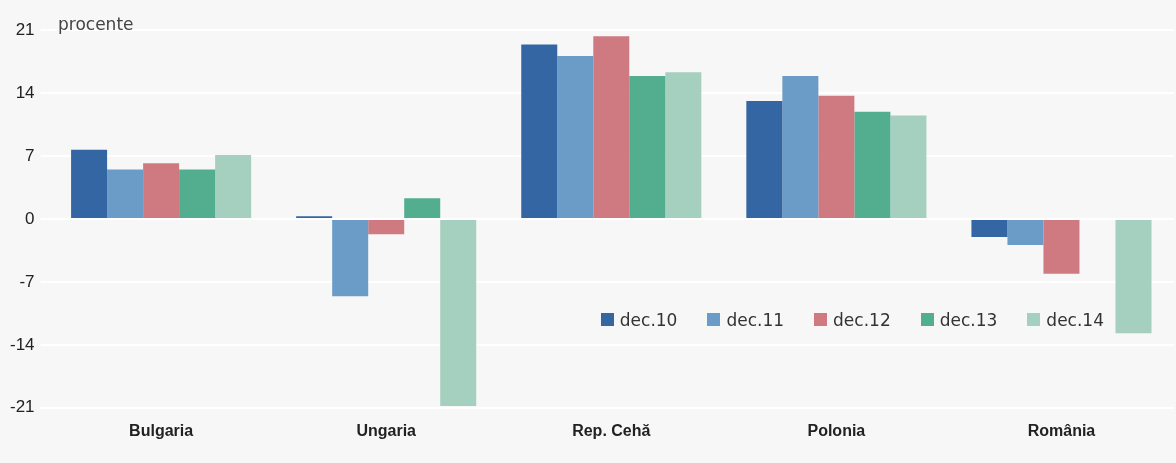  What do you see at coordinates (386, 430) in the screenshot?
I see `x-tick-label: Ungaria` at bounding box center [386, 430].